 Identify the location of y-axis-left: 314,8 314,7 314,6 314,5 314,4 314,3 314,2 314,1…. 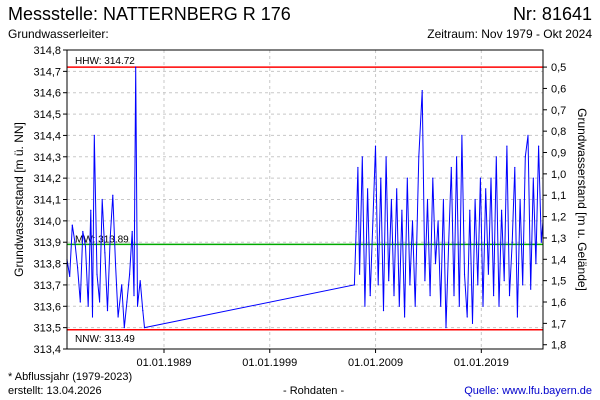
(50, 200).